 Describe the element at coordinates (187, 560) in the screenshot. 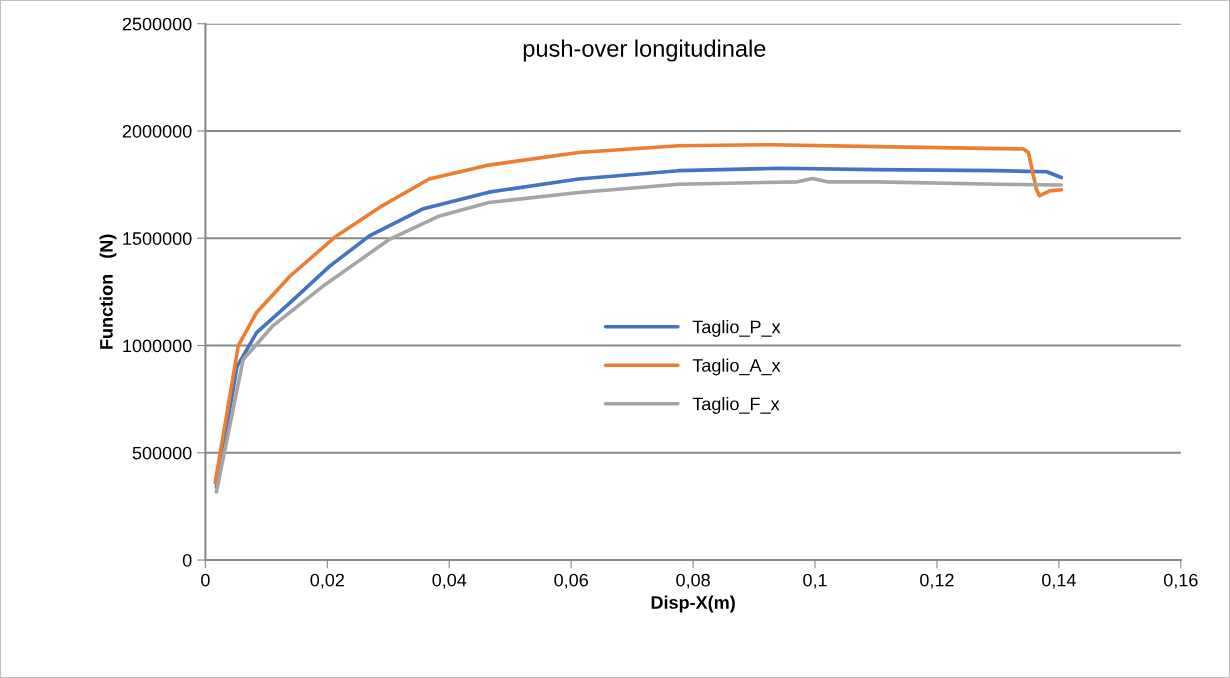

I see `y-tick-label: 0` at that location.